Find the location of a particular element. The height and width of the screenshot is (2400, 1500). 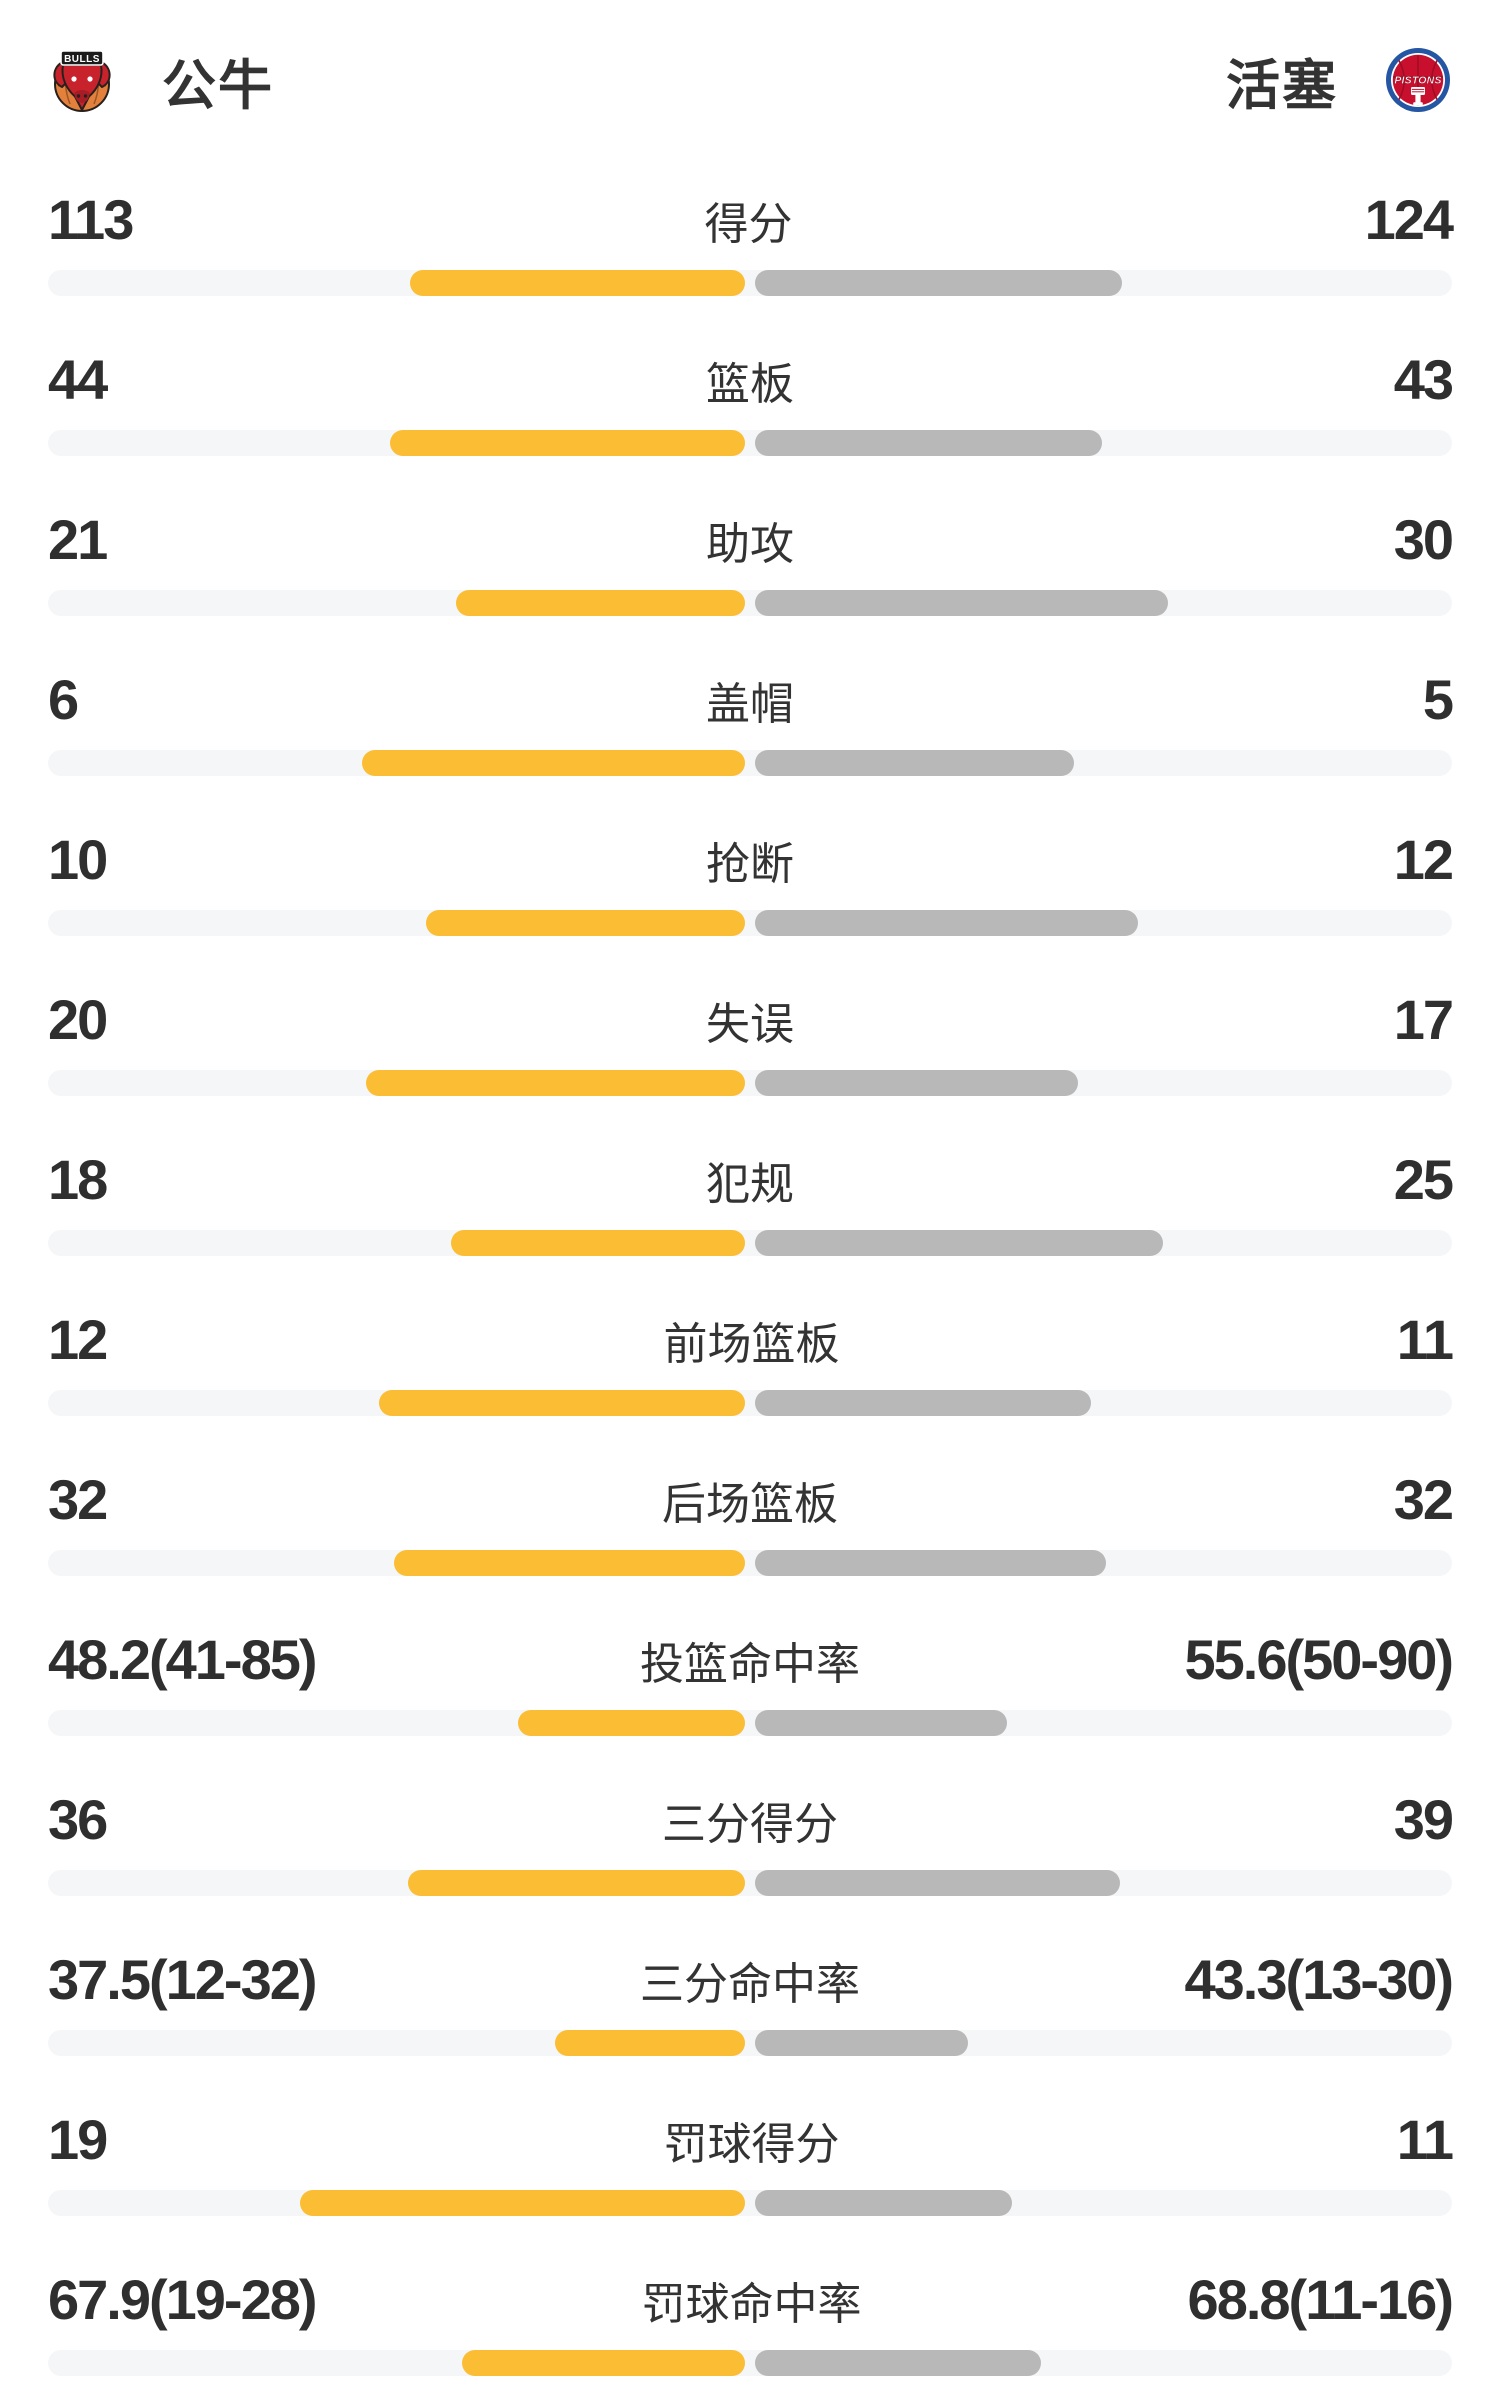

stat-label: 盖帽 is located at coordinates (750, 704).